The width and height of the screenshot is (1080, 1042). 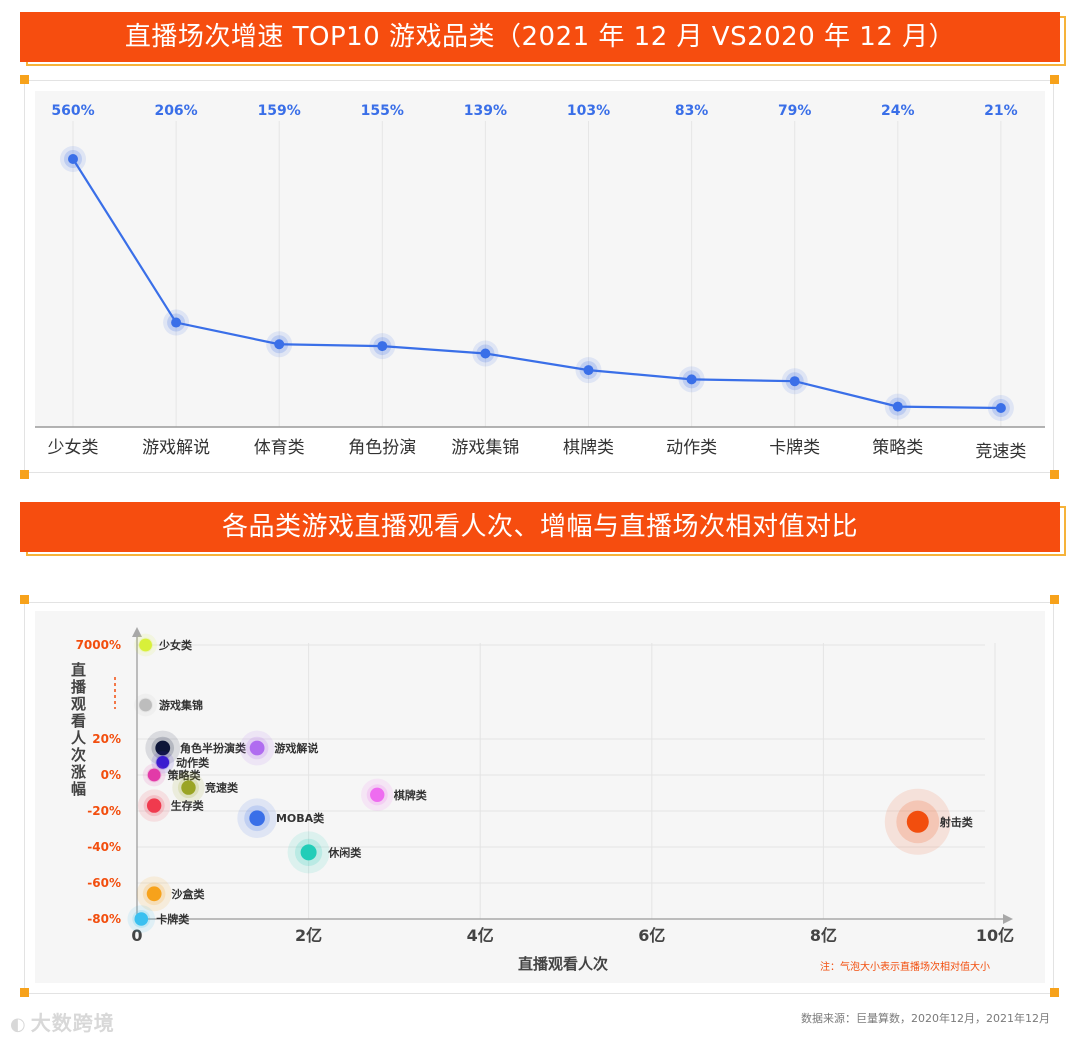 I want to click on category-label: 体育类, so click(x=279, y=448).